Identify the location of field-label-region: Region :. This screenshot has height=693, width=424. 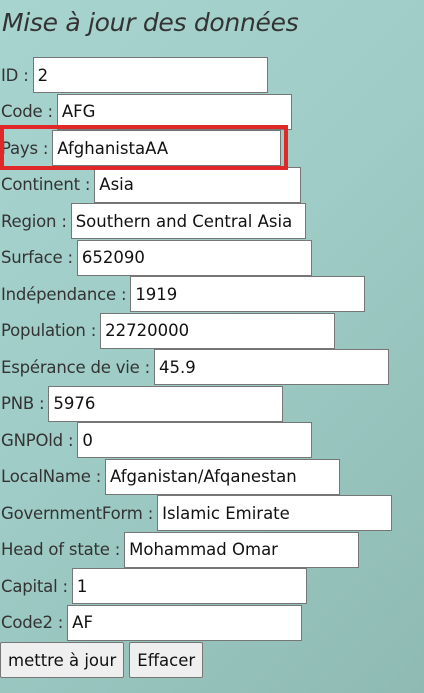
(34, 221).